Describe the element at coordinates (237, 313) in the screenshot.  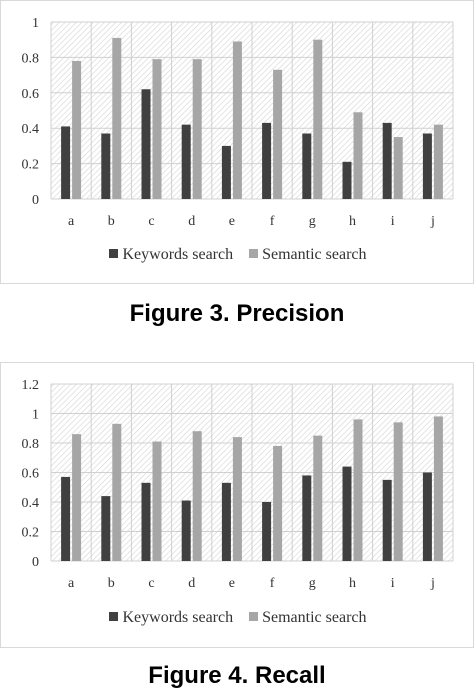
I see `figure-3-caption: Figure 3. Precision` at that location.